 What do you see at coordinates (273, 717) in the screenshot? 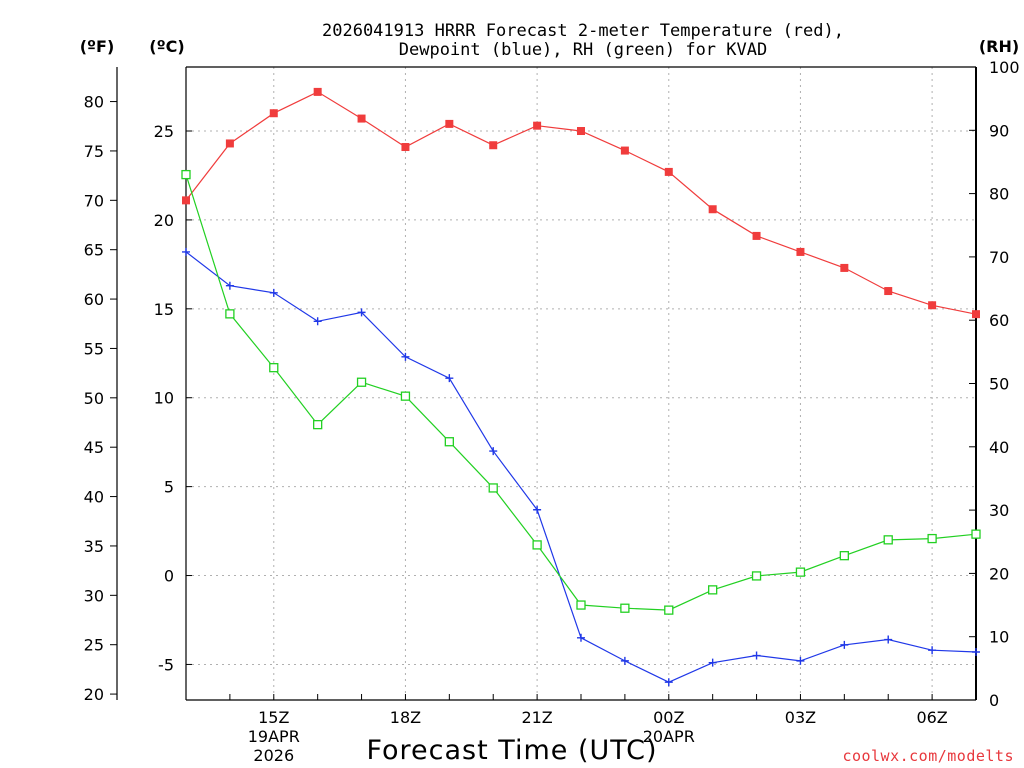
I see `x-tick-label: 15Z` at bounding box center [273, 717].